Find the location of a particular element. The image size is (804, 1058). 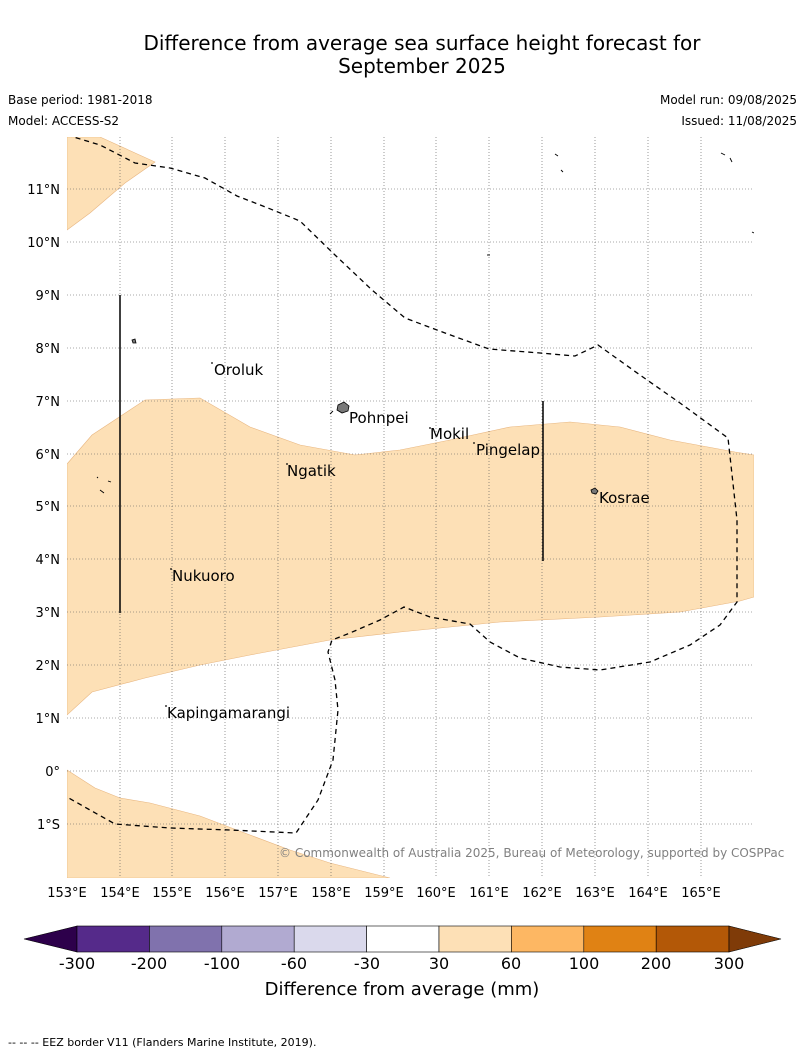

lat-label: 1°N is located at coordinates (48, 719).